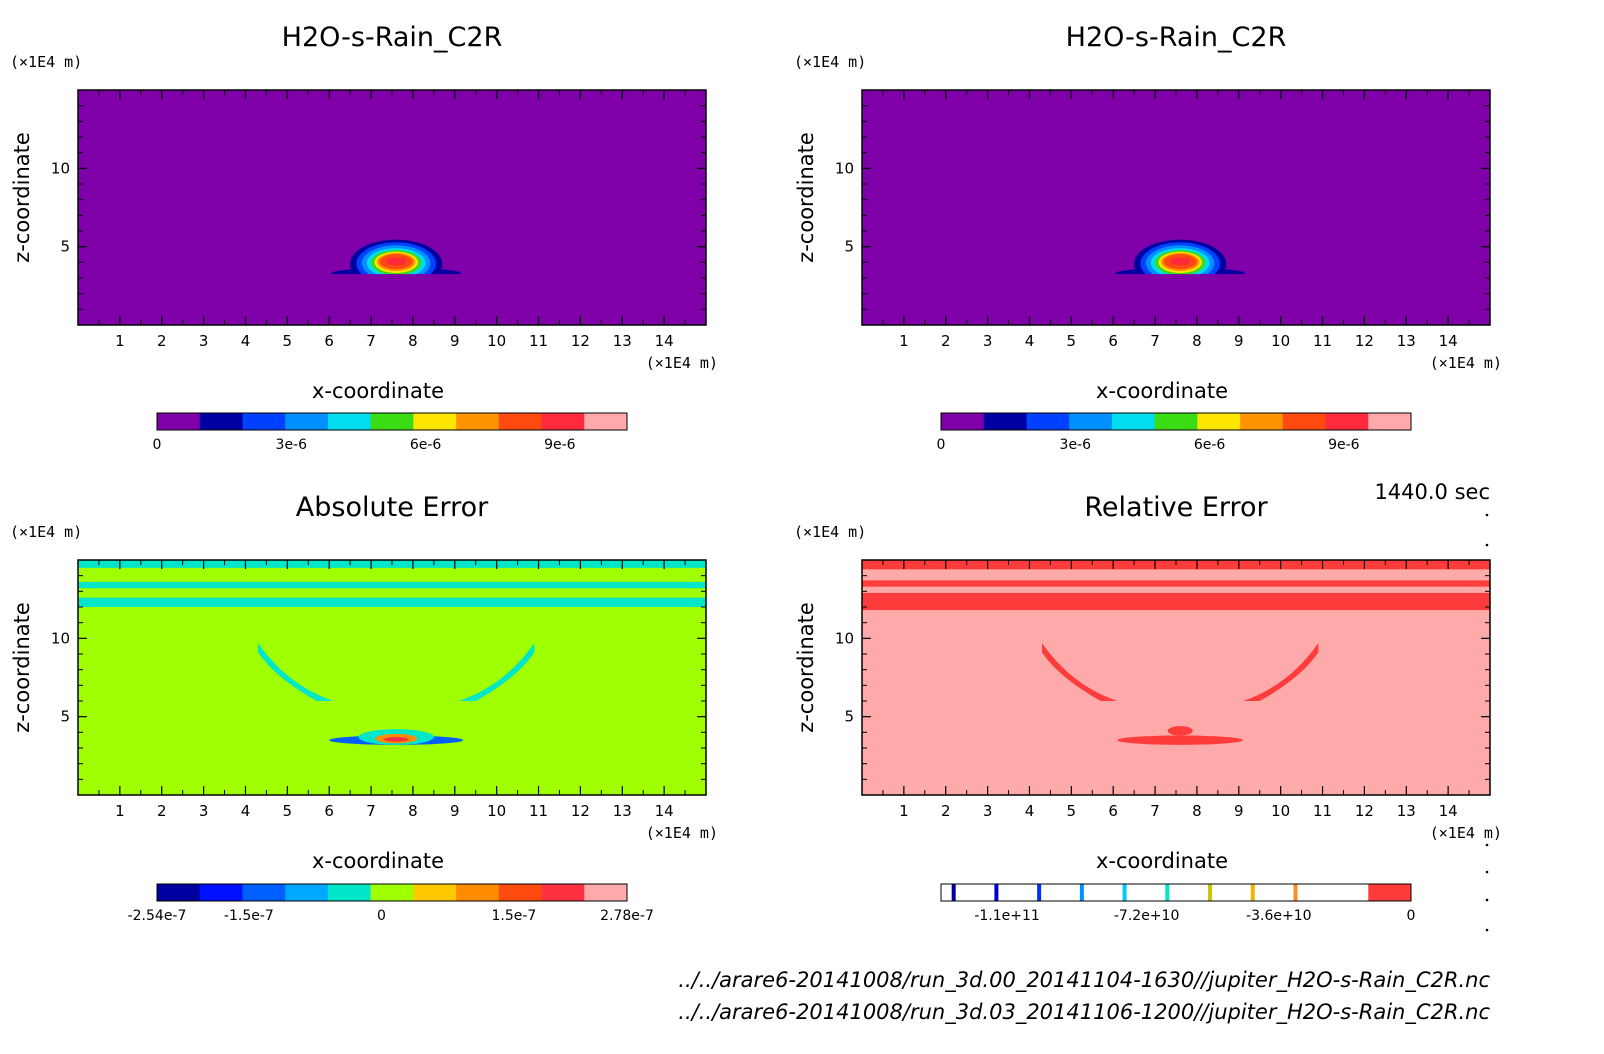  Describe the element at coordinates (1278, 916) in the screenshot. I see `colorbar-tick-label: -3.6e+10` at that location.